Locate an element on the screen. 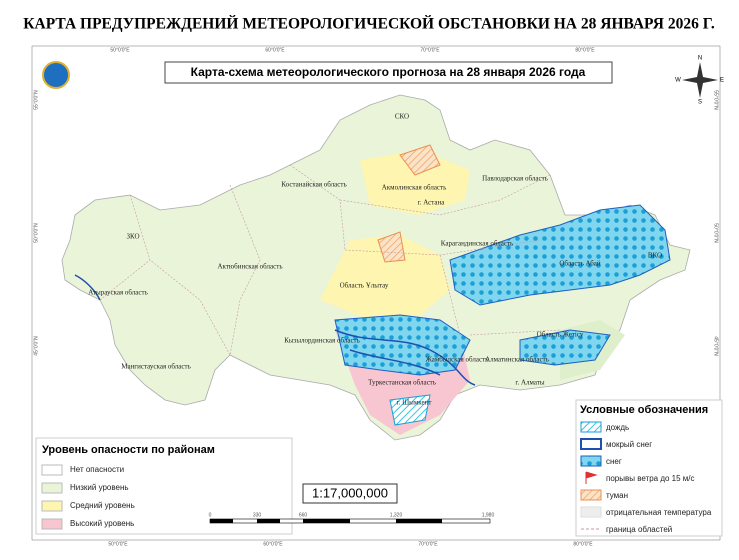  scale-bar-label: 0 is located at coordinates (210, 515).